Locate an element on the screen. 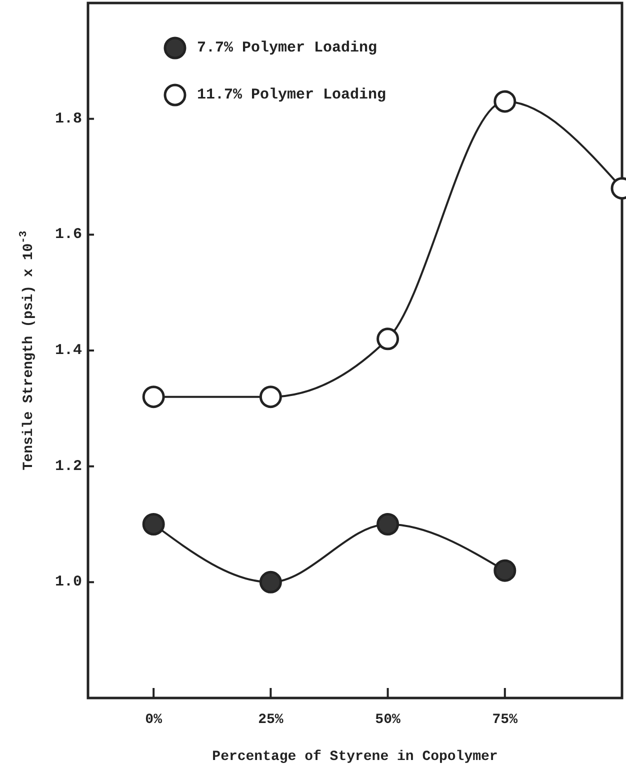 Image resolution: width=626 pixels, height=773 pixels. y-tick-label: 1.6 is located at coordinates (68, 235).